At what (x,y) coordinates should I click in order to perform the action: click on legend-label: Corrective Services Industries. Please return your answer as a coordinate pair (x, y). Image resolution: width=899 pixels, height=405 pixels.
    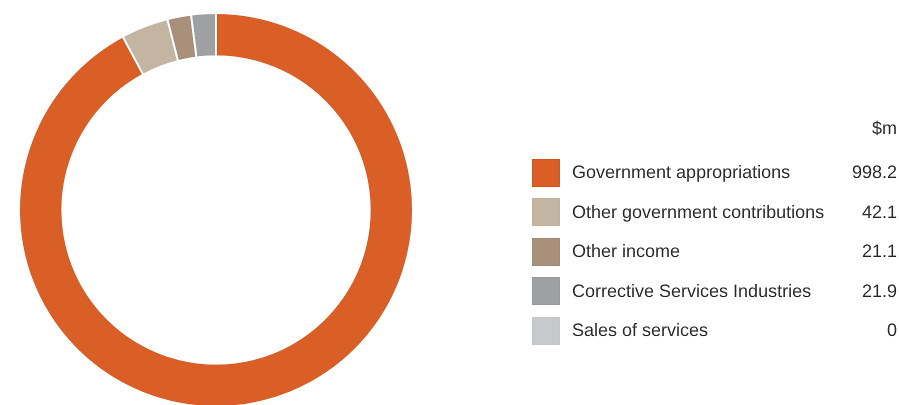
    Looking at the image, I should click on (692, 291).